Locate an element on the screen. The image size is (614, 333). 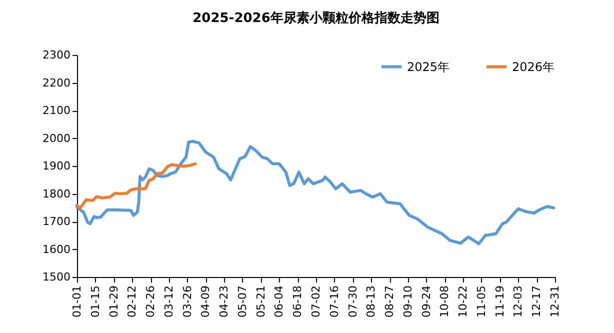
x-tick-label: 02-12 is located at coordinates (132, 302).